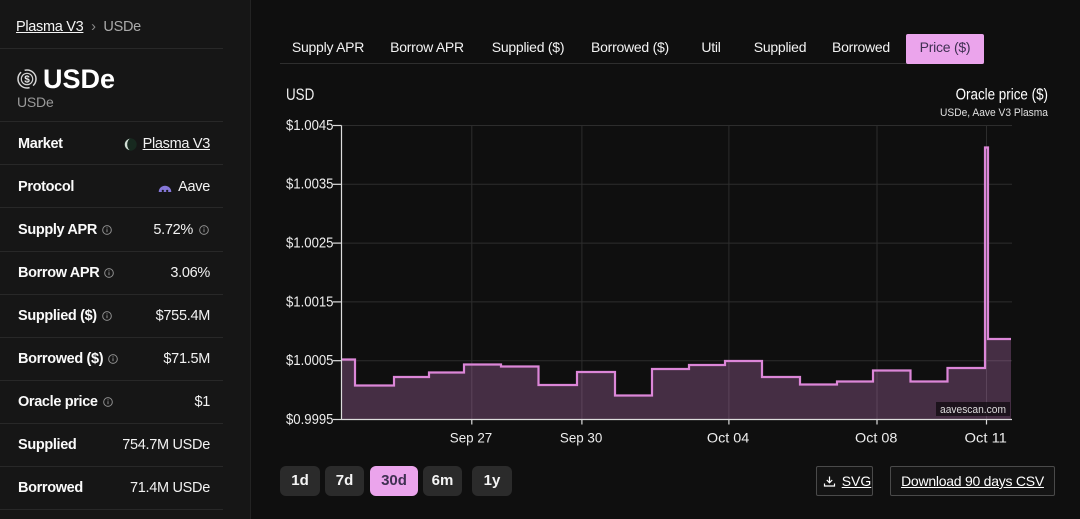  What do you see at coordinates (994, 113) in the screenshot?
I see `svg-text: USDe, Aave V3 Plasma` at bounding box center [994, 113].